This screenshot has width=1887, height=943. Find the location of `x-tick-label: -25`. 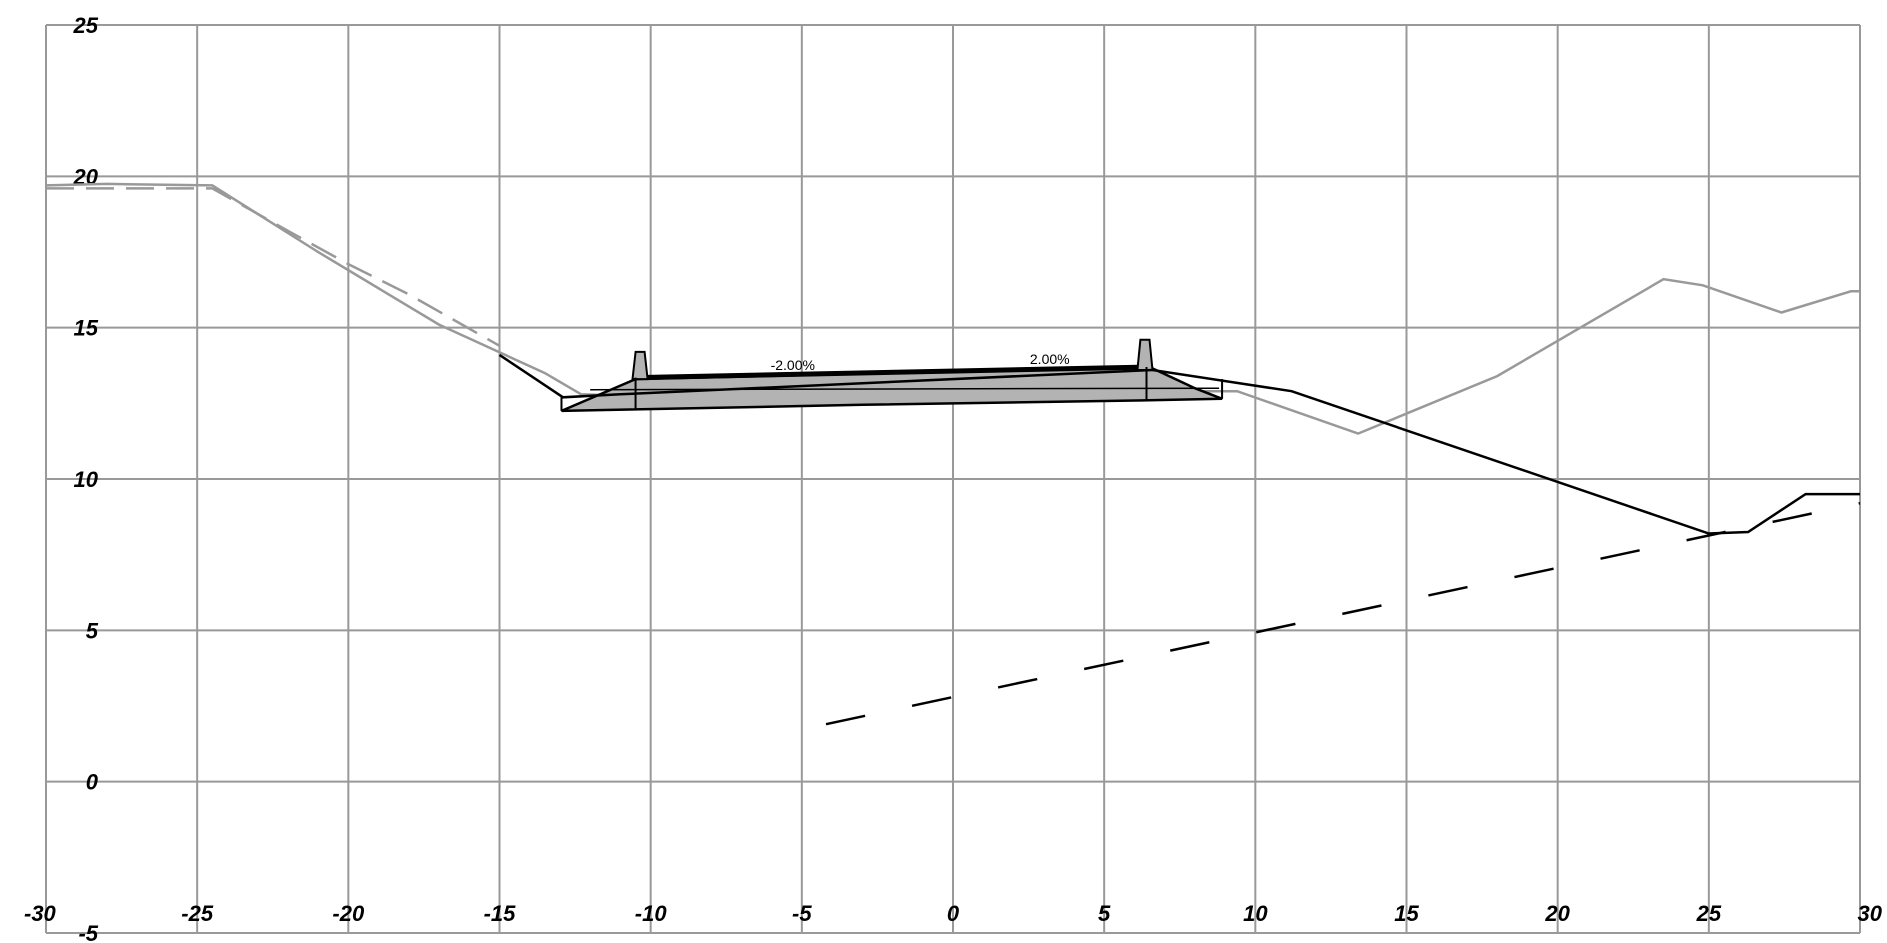

x-tick-label: -25 is located at coordinates (197, 913).